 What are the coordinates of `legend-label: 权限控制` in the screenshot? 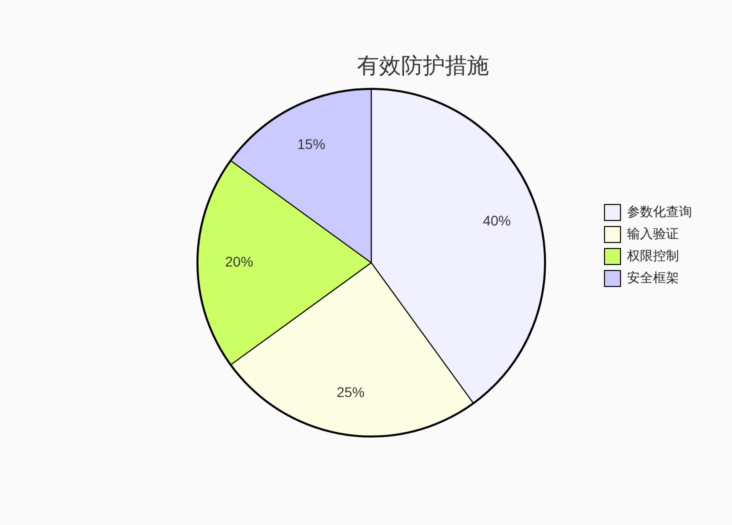 It's located at (652, 256).